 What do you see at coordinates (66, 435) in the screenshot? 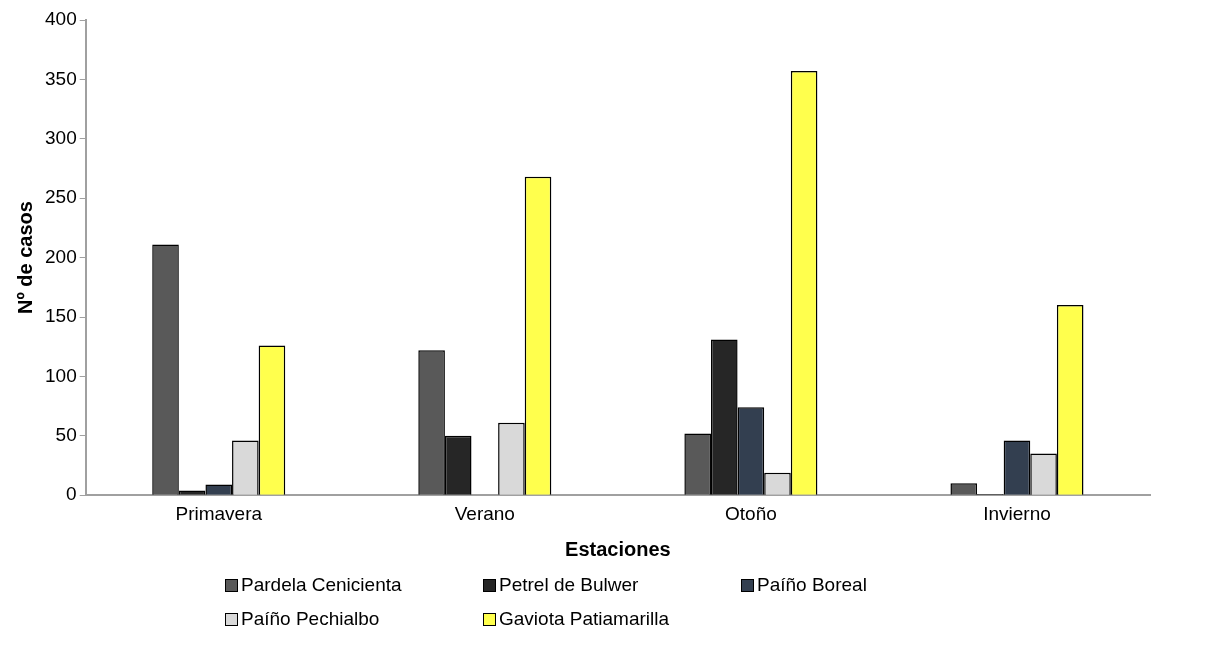
I see `y-tick-label: 50` at bounding box center [66, 435].